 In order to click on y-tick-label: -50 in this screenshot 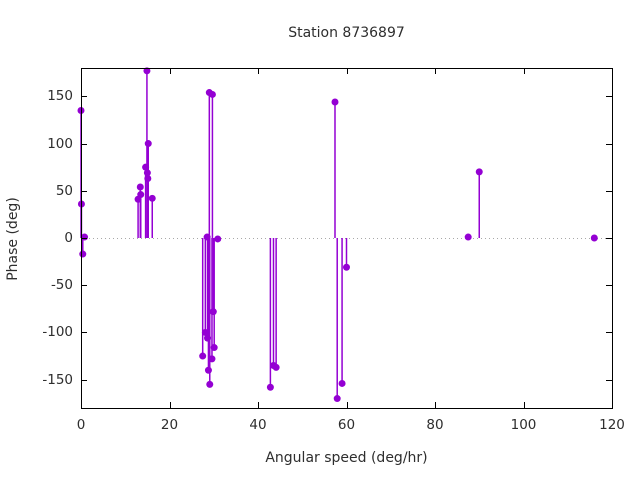, I will do `click(61, 285)`.